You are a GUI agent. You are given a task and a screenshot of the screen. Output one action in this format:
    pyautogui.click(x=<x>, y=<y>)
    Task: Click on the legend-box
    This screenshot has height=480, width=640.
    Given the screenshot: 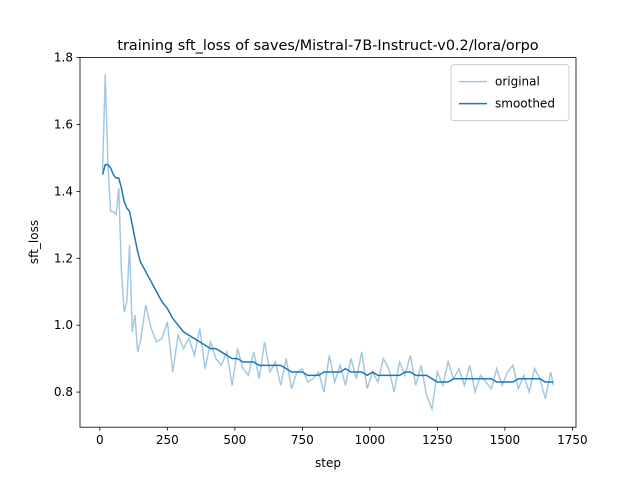 What is the action you would take?
    pyautogui.click(x=510, y=93)
    